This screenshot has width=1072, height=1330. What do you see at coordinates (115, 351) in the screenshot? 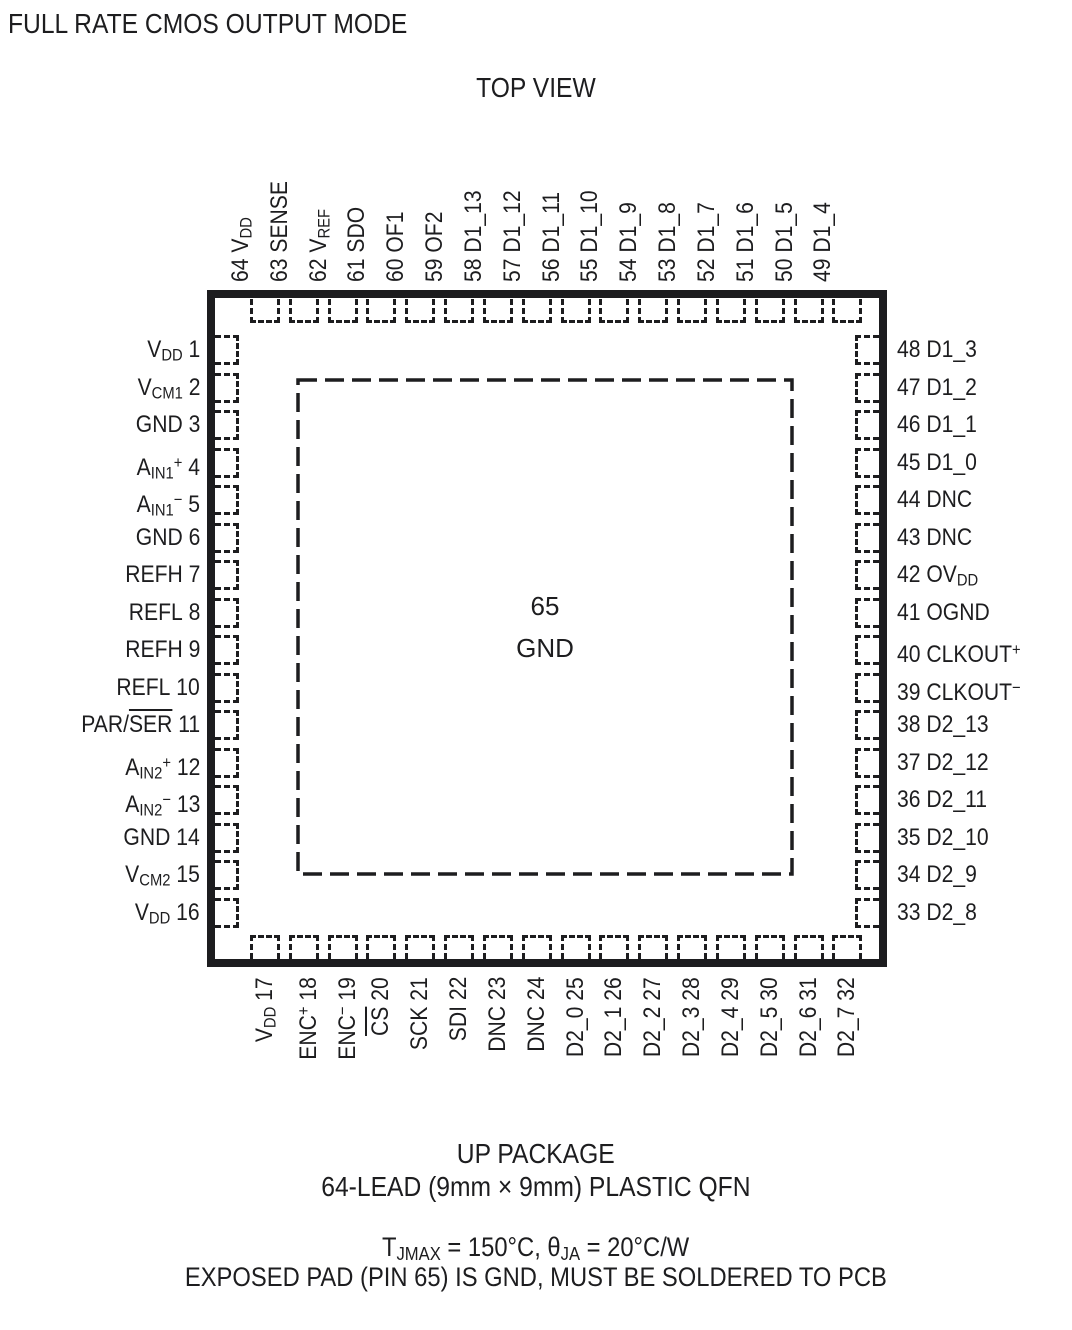
I see `pin-label: VDD 1` at bounding box center [115, 351].